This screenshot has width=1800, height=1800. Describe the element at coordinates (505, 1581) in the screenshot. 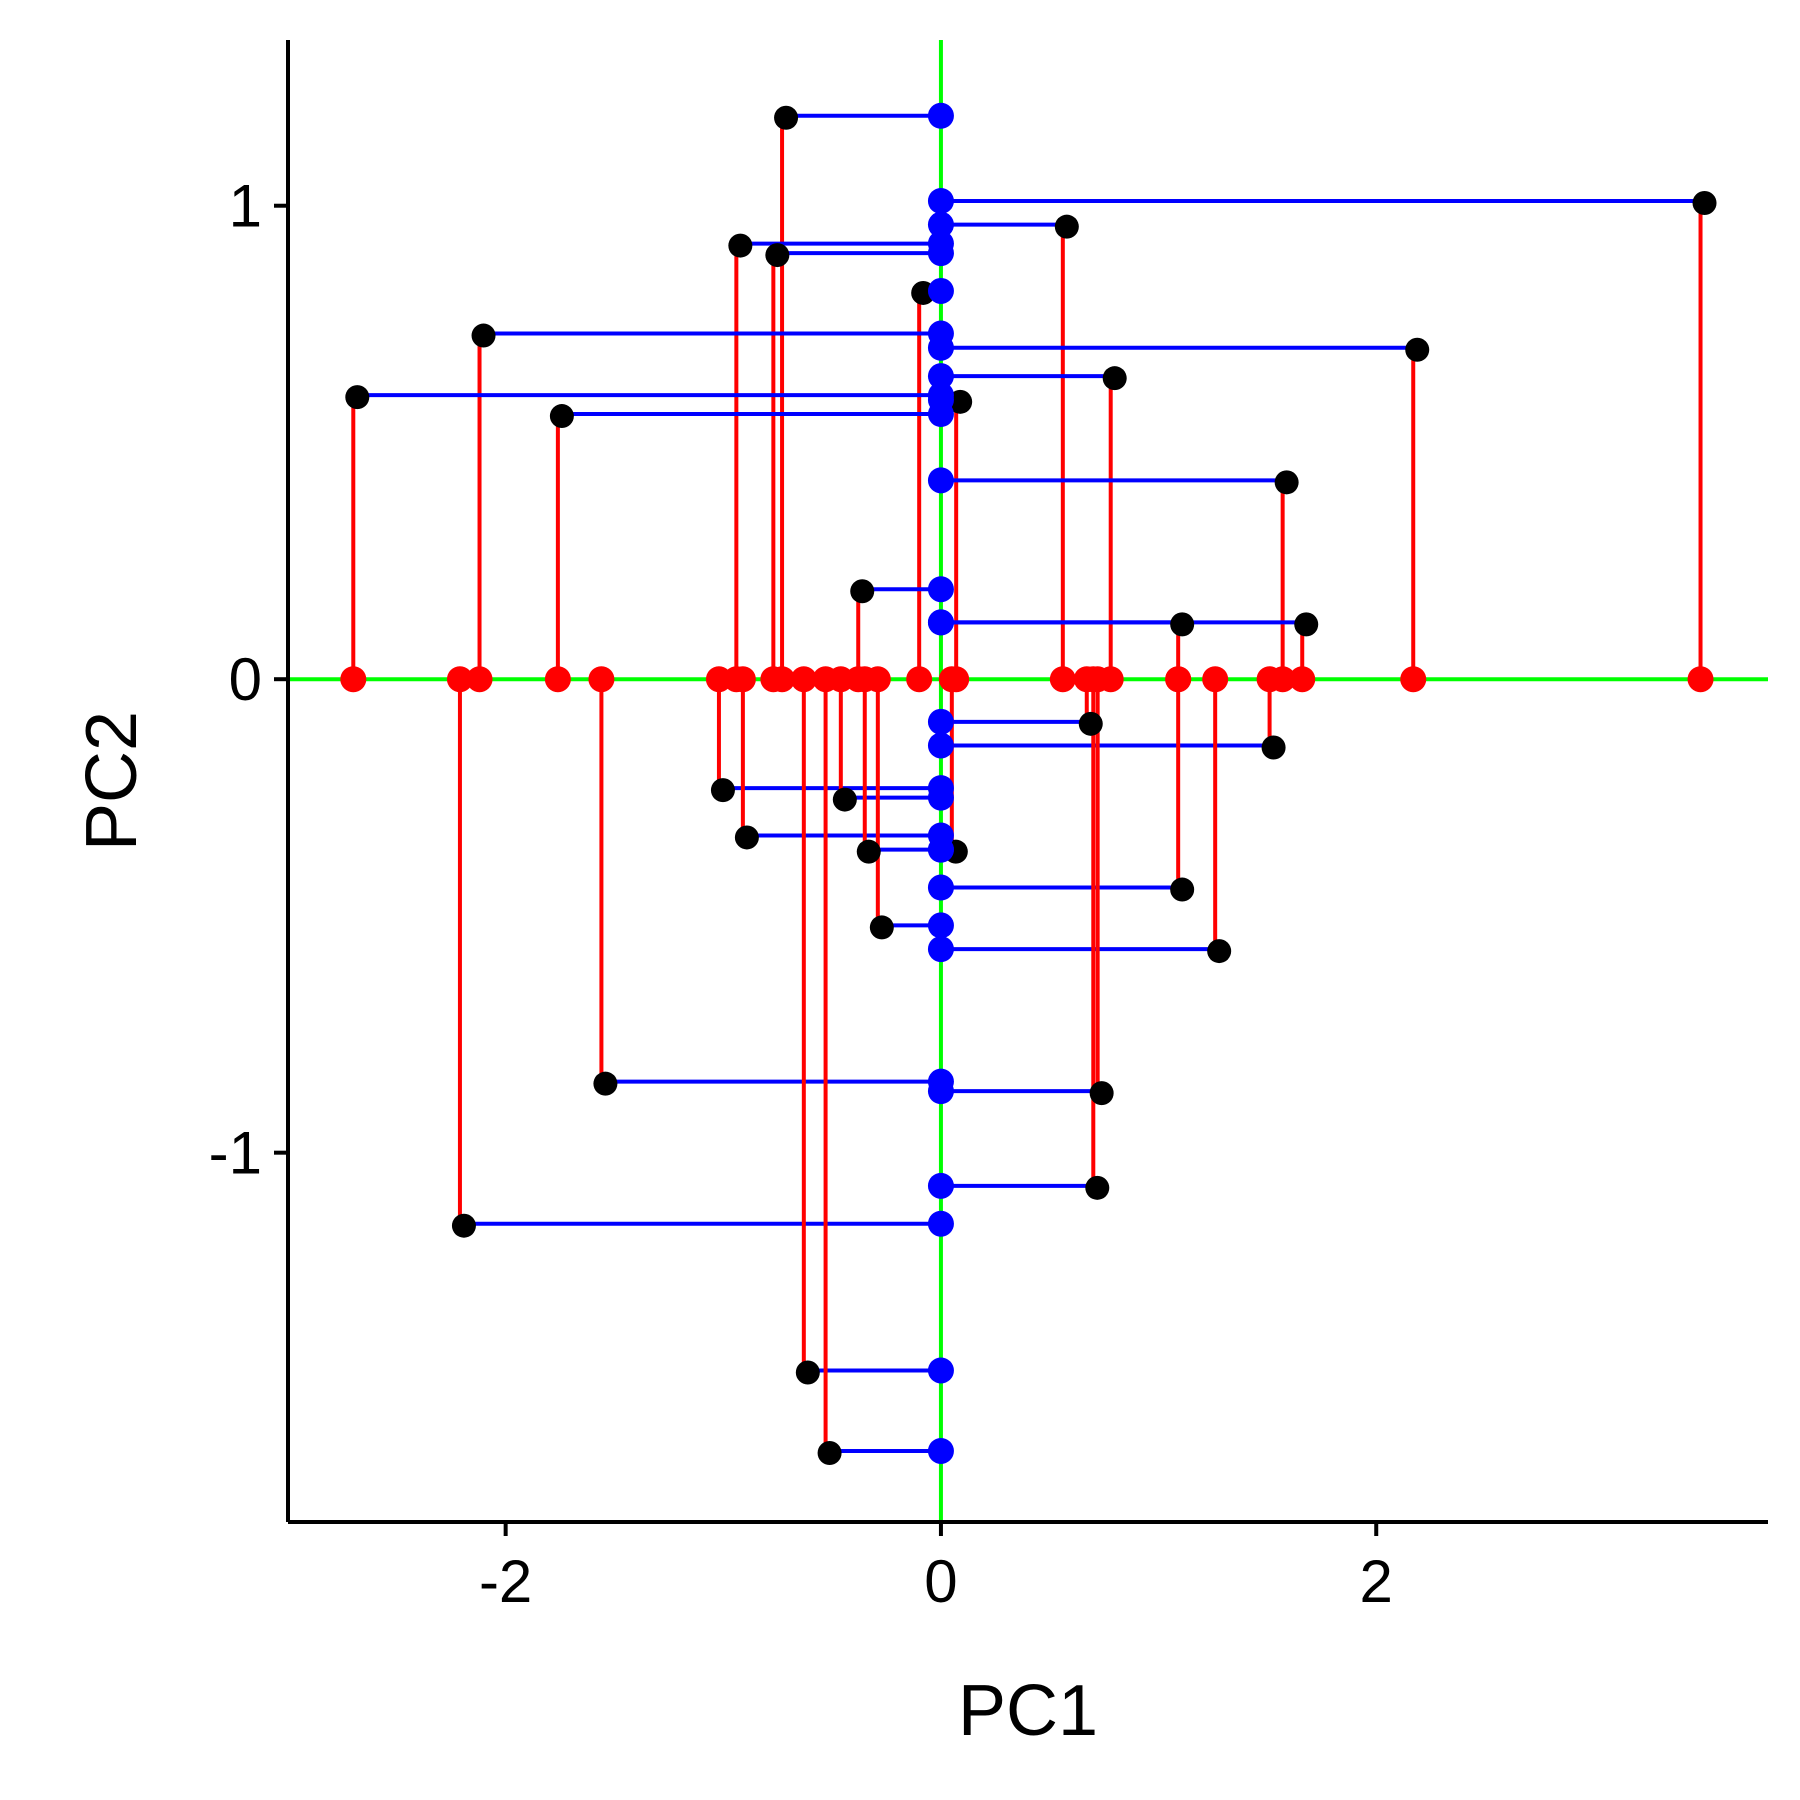

I see `x-tick-label: -2` at that location.